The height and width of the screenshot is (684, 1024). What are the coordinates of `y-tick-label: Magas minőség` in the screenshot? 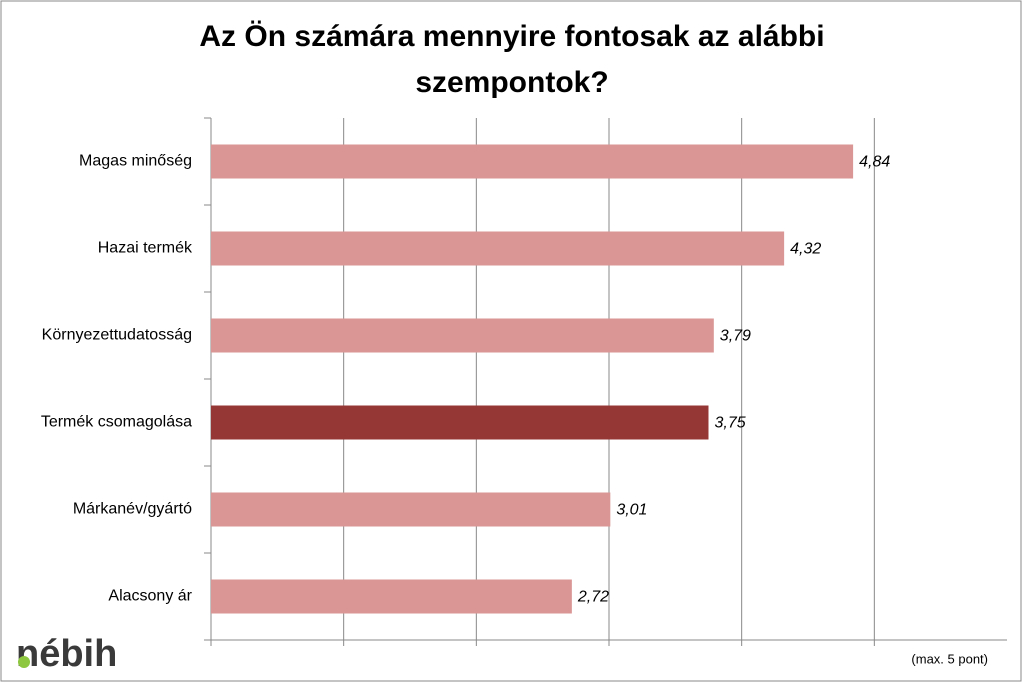 It's located at (135, 161).